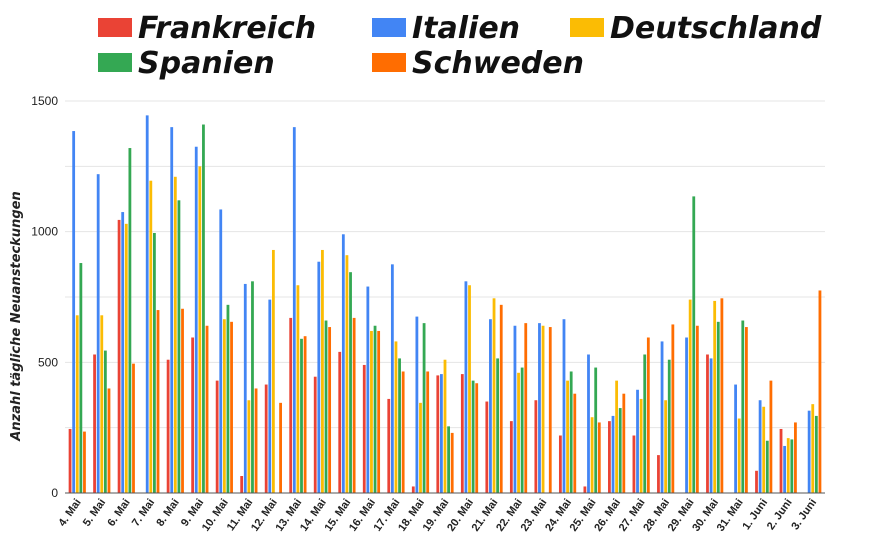 This screenshot has width=873, height=548. What do you see at coordinates (143, 513) in the screenshot?
I see `x-tick-label: 7. Mai` at bounding box center [143, 513].